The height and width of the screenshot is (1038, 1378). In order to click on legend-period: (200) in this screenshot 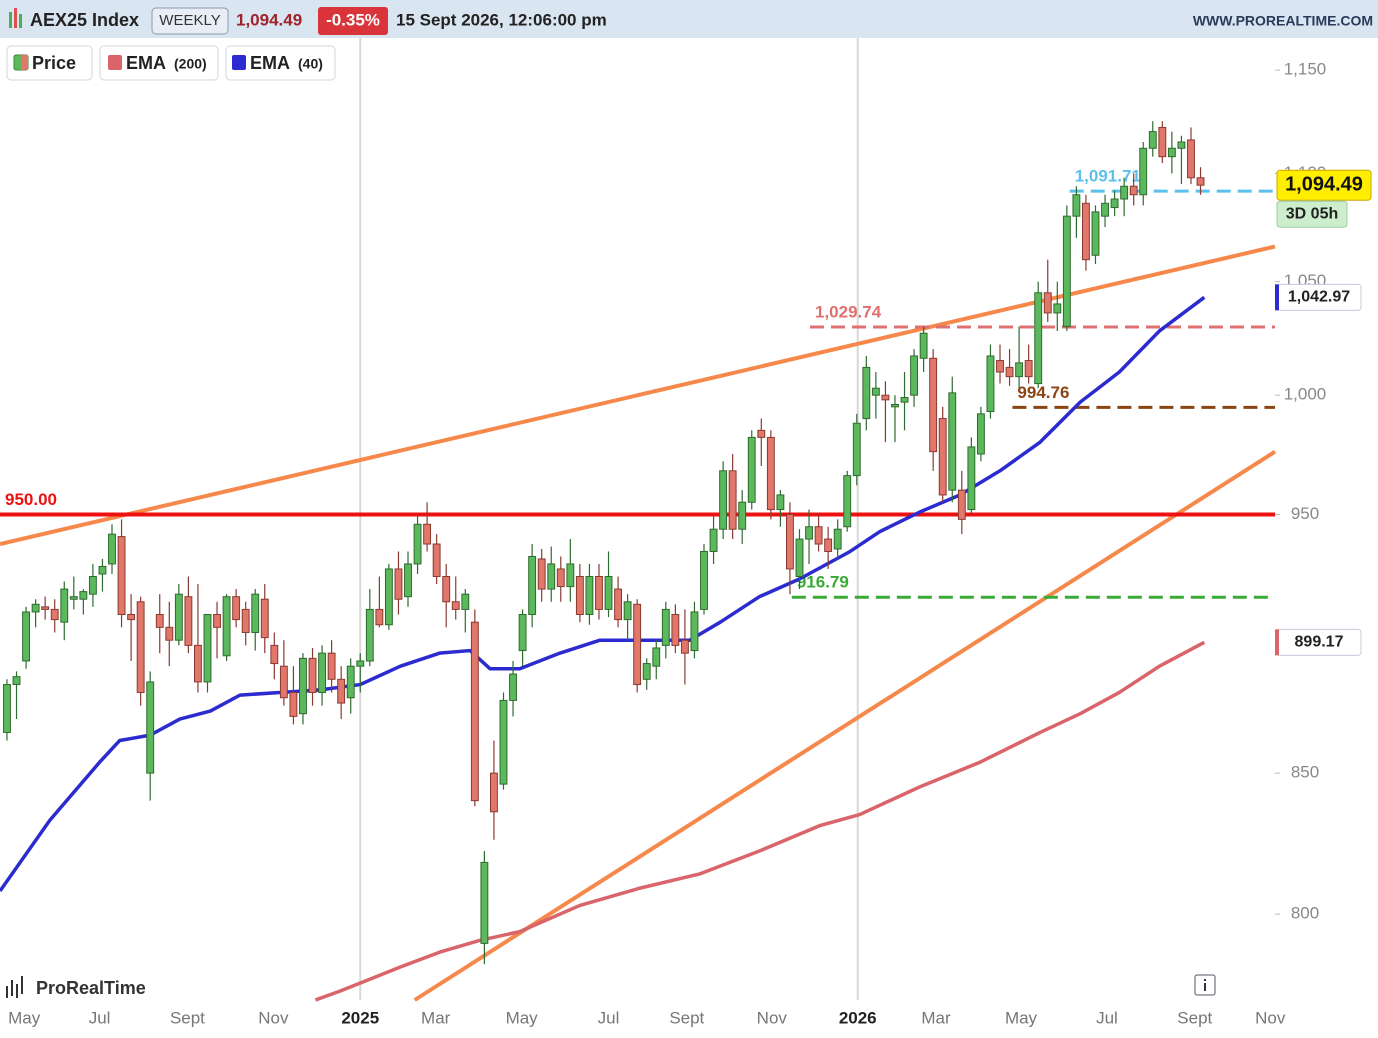, I will do `click(190, 64)`.